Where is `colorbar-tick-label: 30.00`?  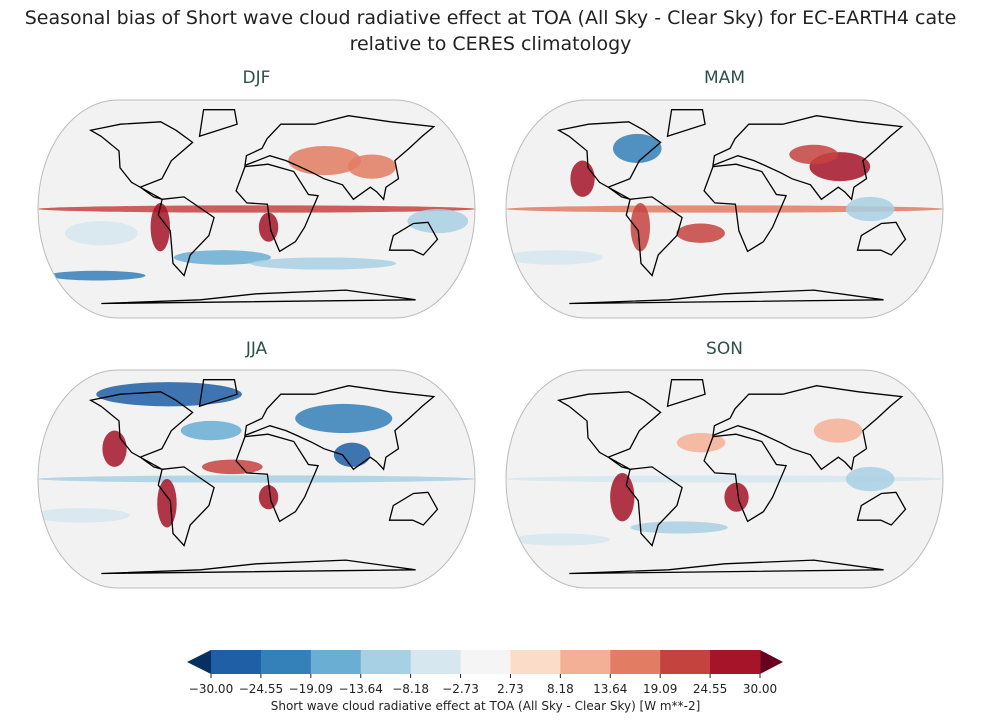 colorbar-tick-label: 30.00 is located at coordinates (760, 689).